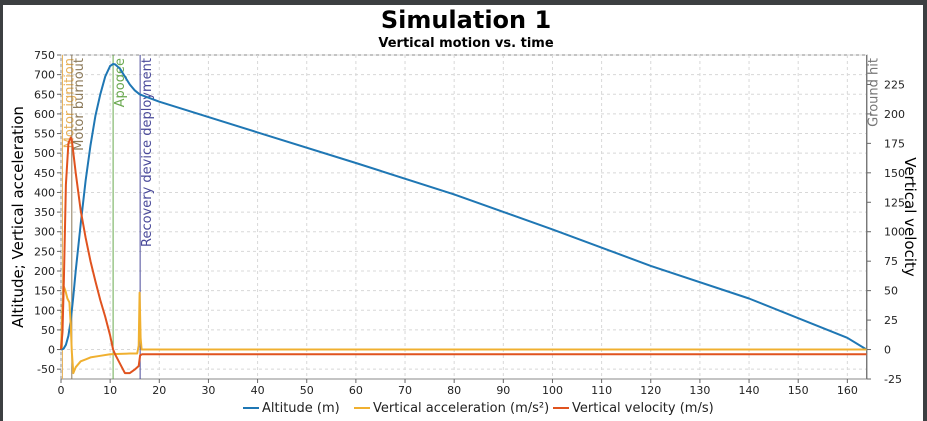  What do you see at coordinates (891, 261) in the screenshot?
I see `y-tick-label-right: 75` at bounding box center [891, 261].